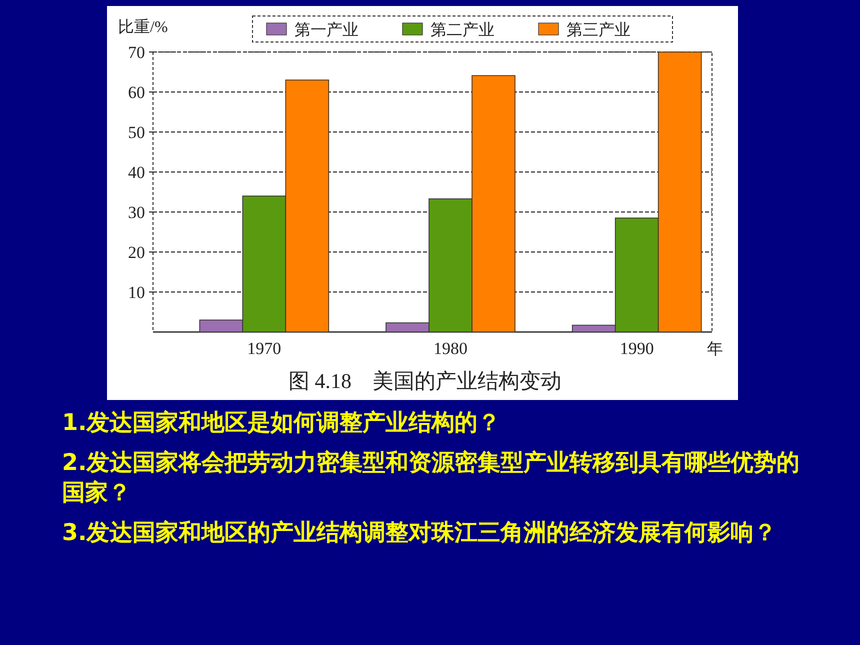 This screenshot has height=645, width=860. What do you see at coordinates (136, 52) in the screenshot?
I see `y-tick-label: 70` at bounding box center [136, 52].